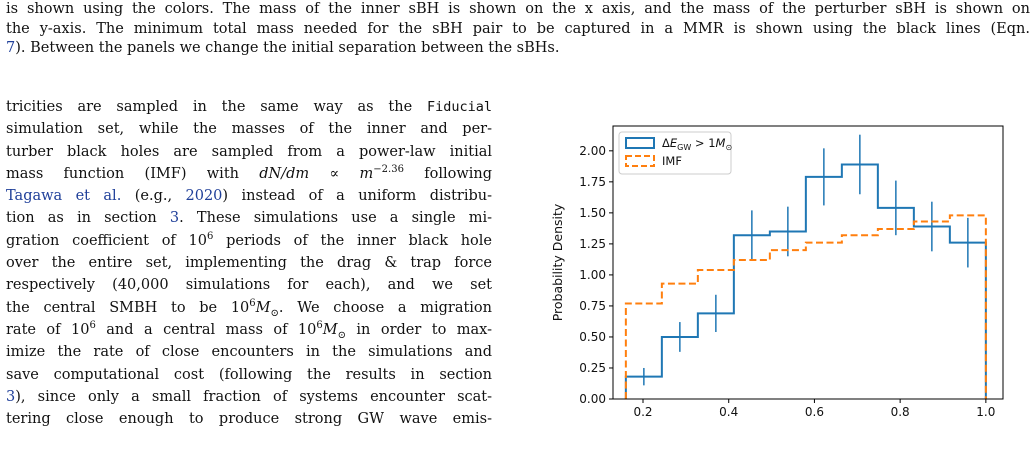 The image size is (1034, 456). Describe the element at coordinates (592, 399) in the screenshot. I see `y-tick-label: 0.00` at that location.